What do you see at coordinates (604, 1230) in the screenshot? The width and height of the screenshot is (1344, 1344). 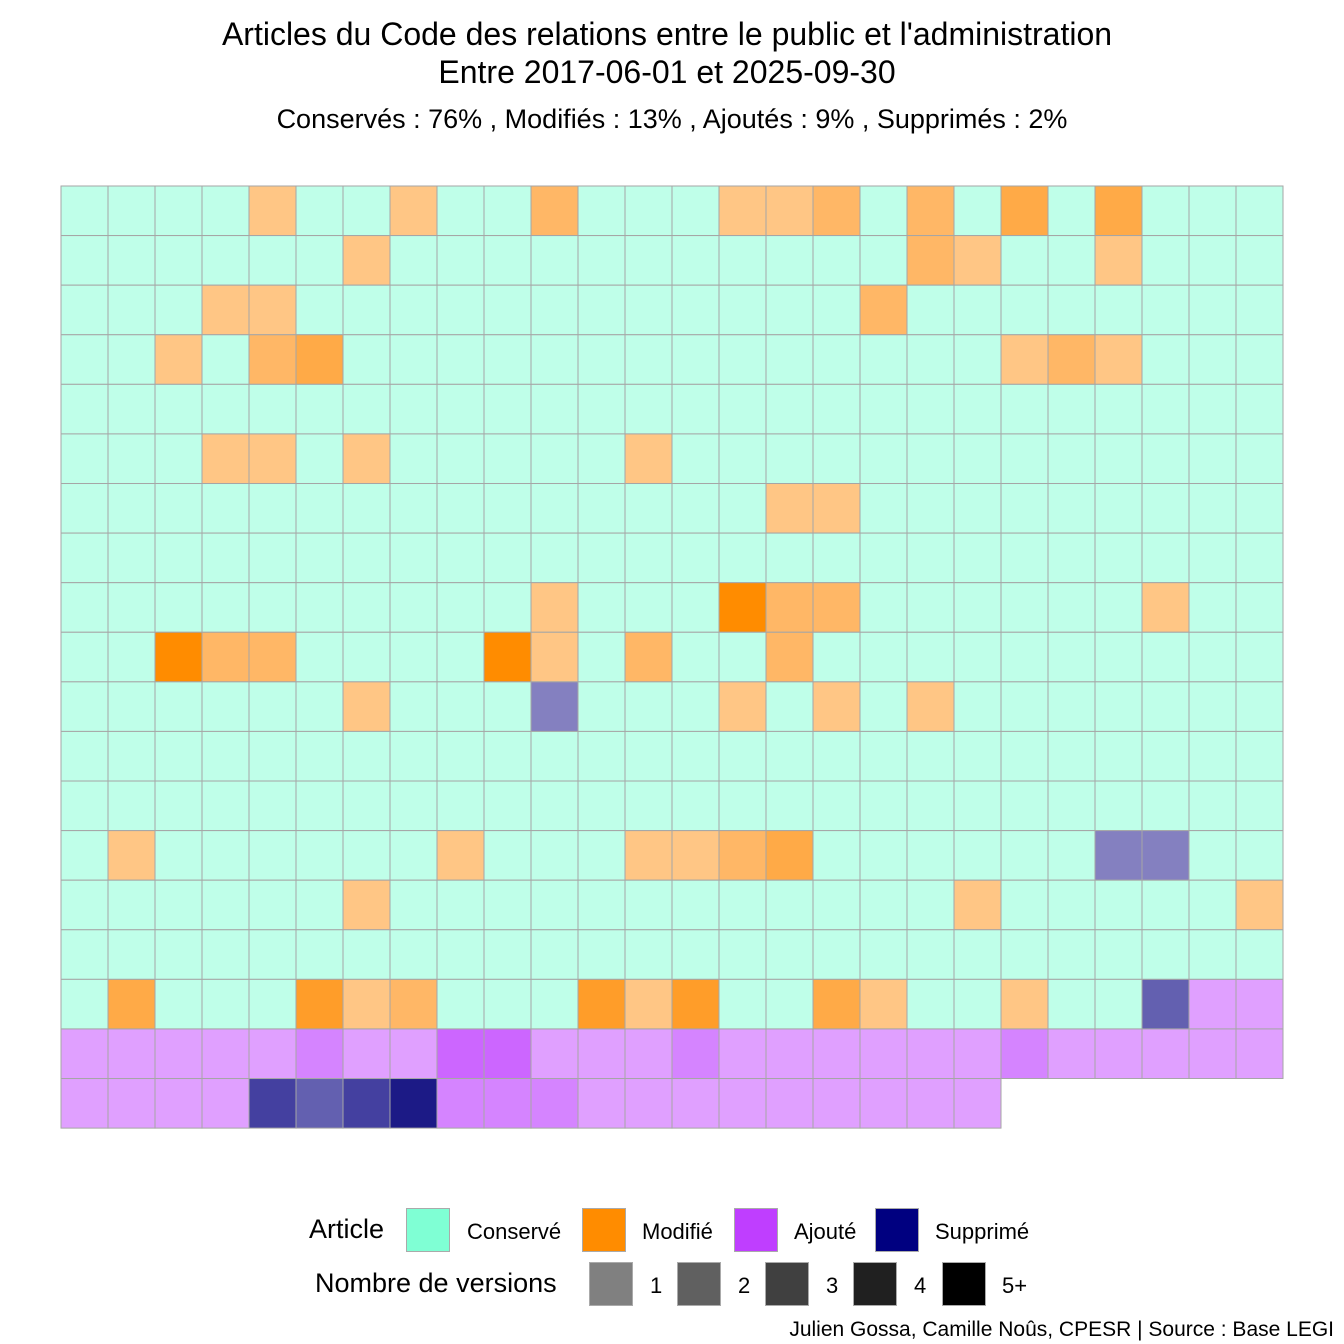 I see `legend-key-modifie` at bounding box center [604, 1230].